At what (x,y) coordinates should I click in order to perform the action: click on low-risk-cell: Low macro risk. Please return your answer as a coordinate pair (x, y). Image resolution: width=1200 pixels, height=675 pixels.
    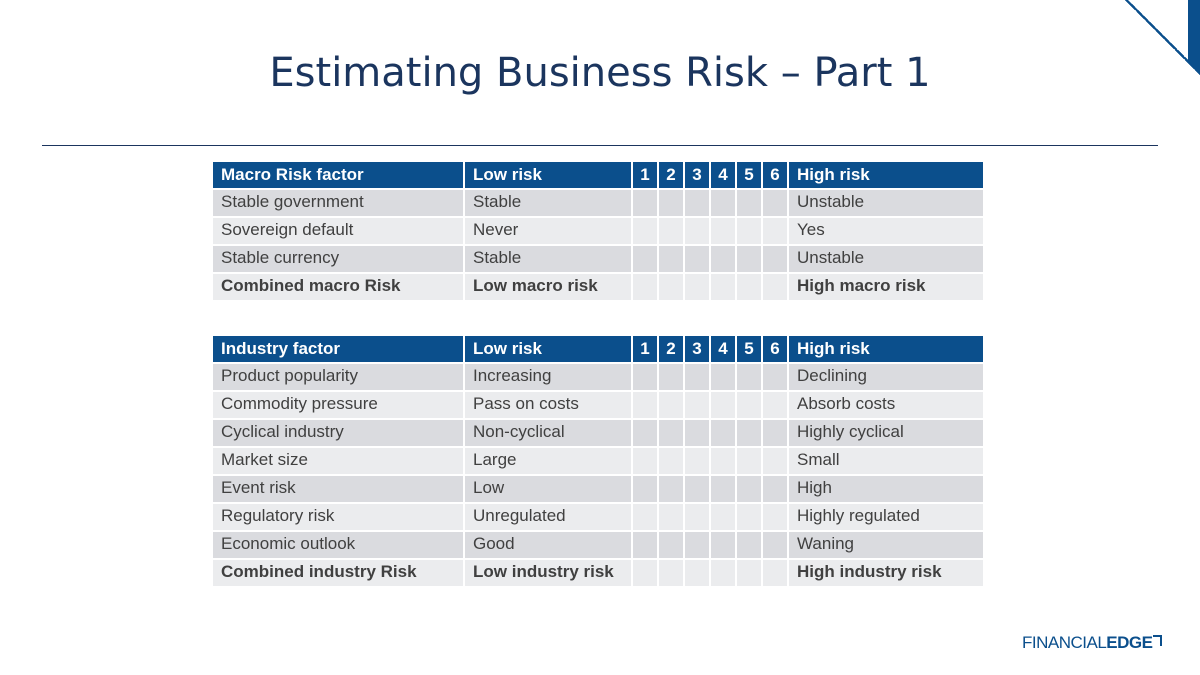
    Looking at the image, I should click on (548, 287).